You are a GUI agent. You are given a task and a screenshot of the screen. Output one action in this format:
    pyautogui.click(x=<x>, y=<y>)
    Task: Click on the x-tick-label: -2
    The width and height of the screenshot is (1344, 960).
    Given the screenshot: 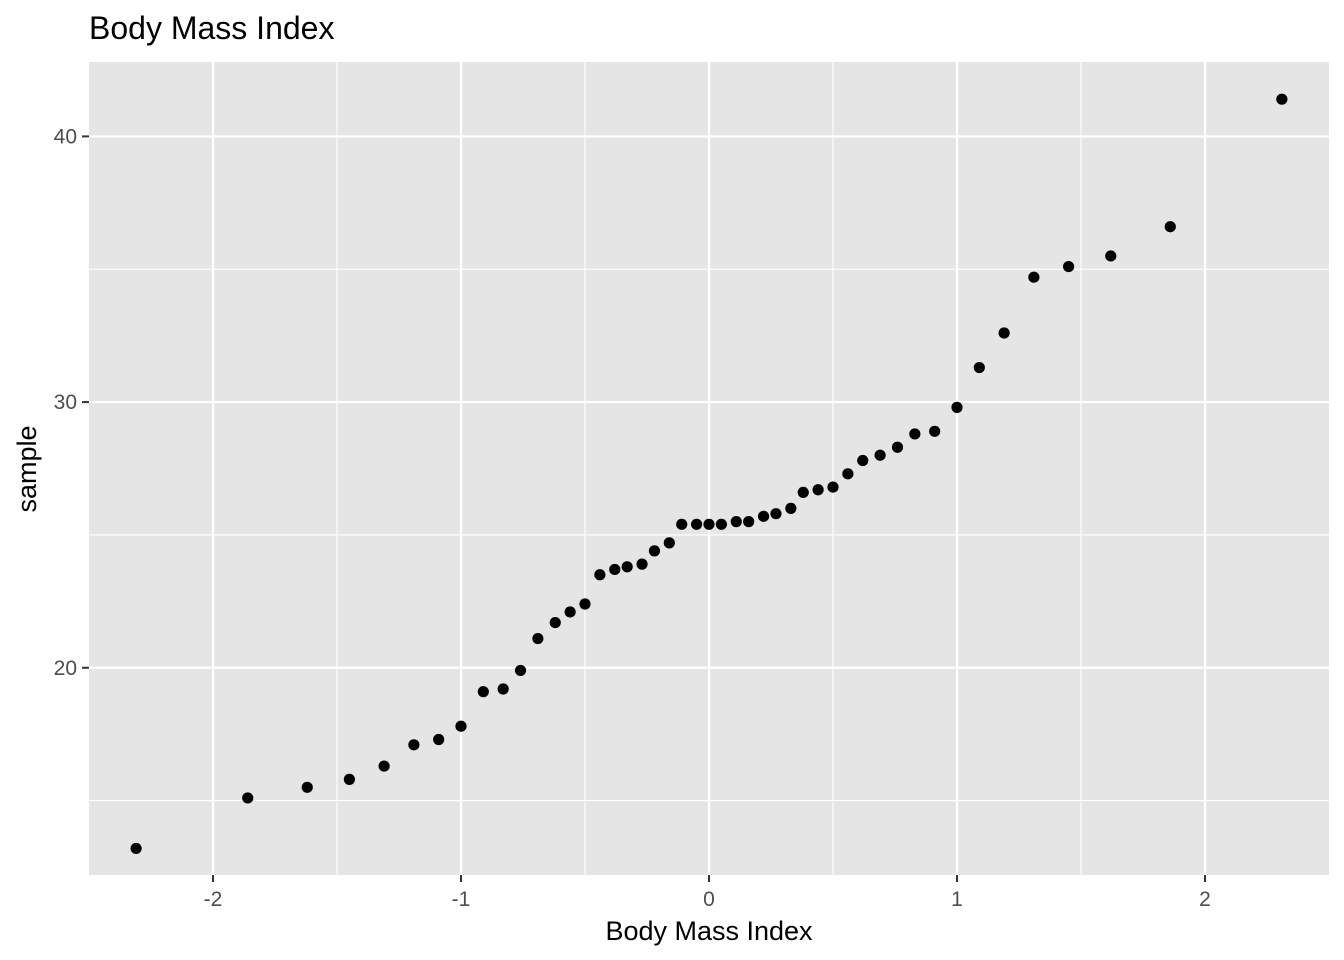 What is the action you would take?
    pyautogui.click(x=213, y=899)
    